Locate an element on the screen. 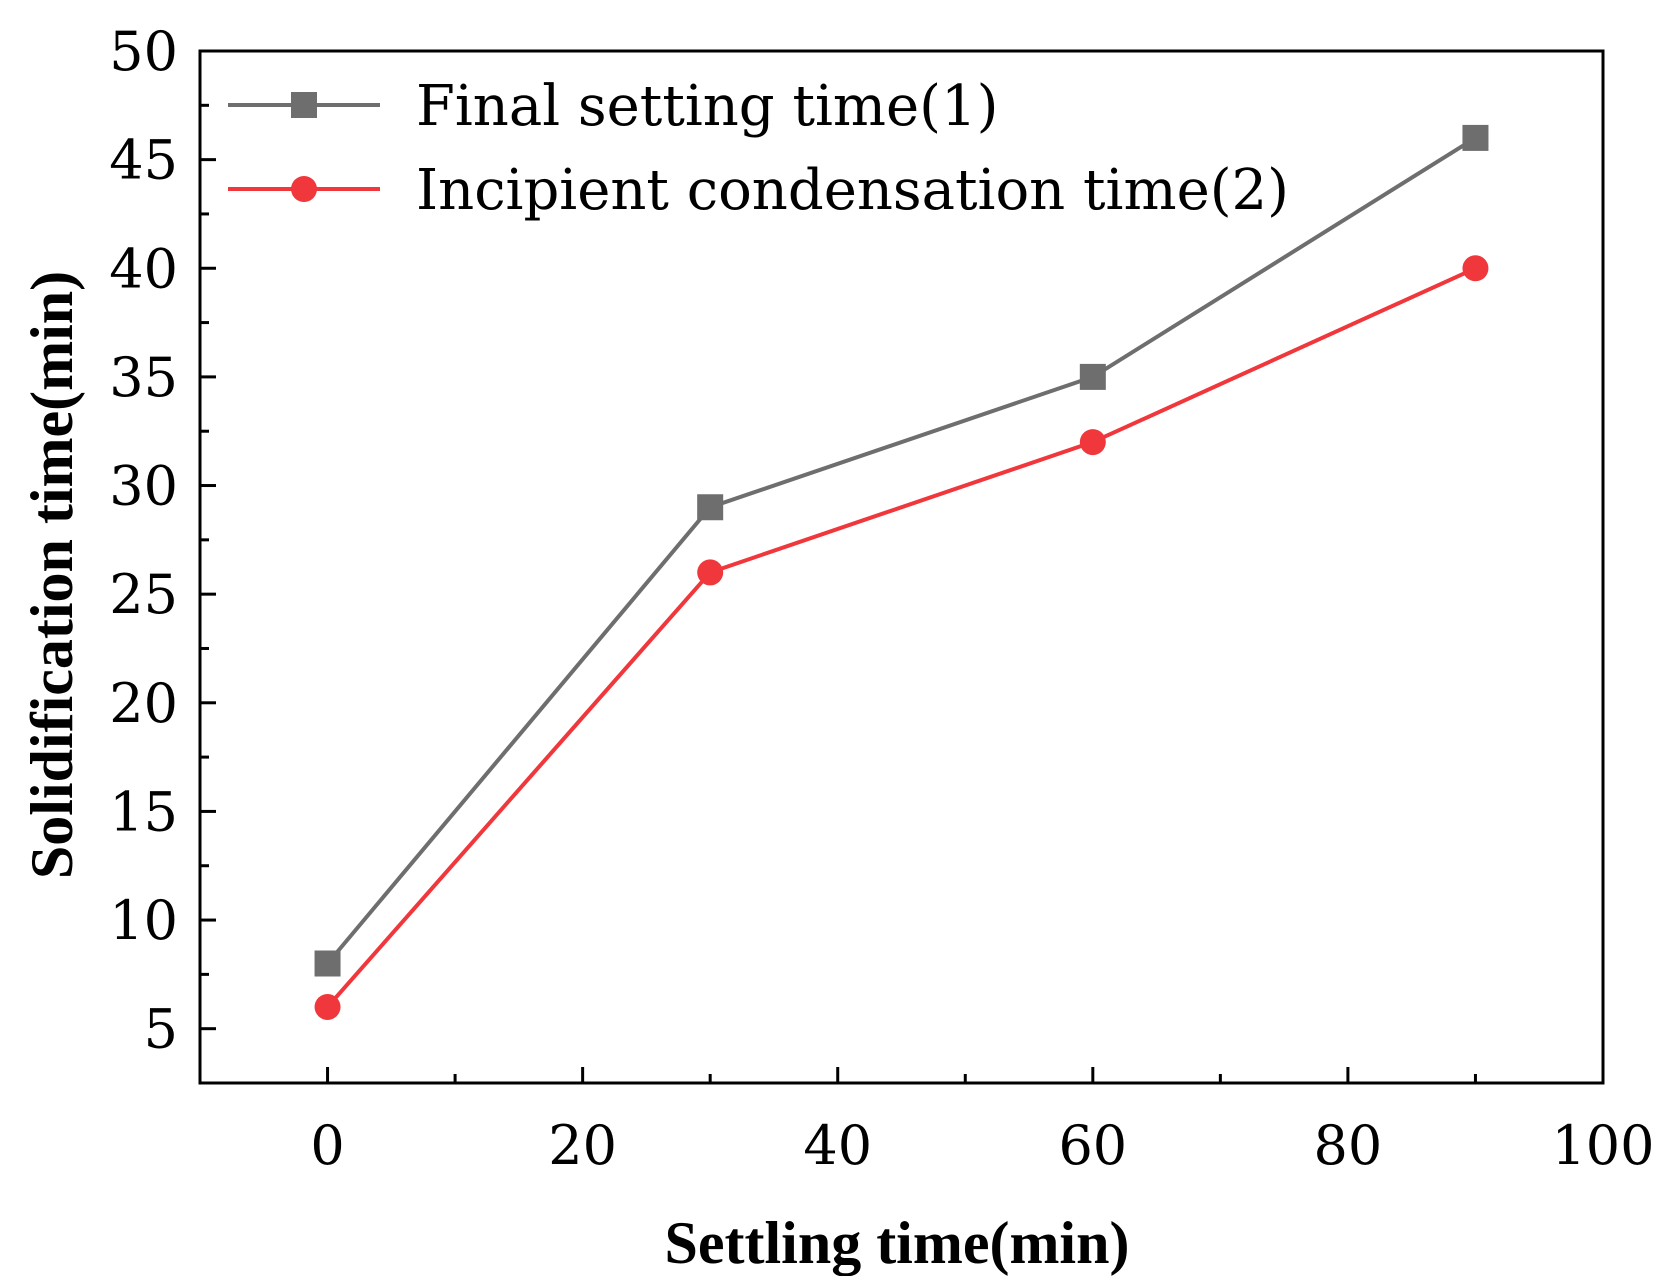 This screenshot has width=1665, height=1276. y-tick-label: 35 is located at coordinates (143, 377).